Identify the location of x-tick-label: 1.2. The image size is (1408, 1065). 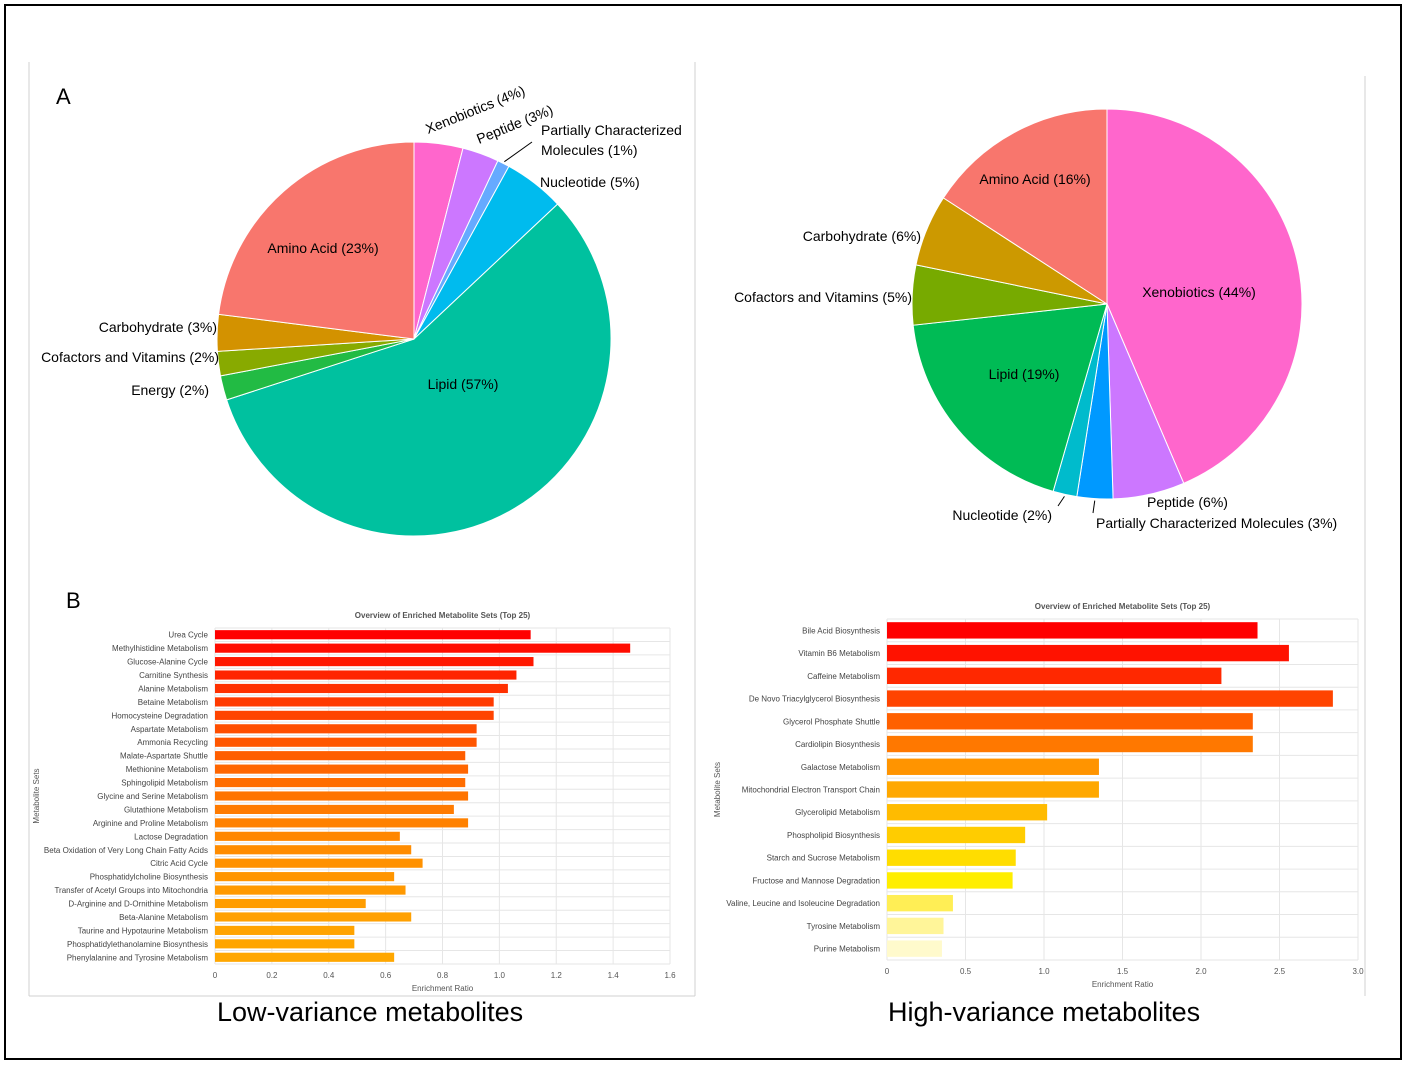
(557, 975).